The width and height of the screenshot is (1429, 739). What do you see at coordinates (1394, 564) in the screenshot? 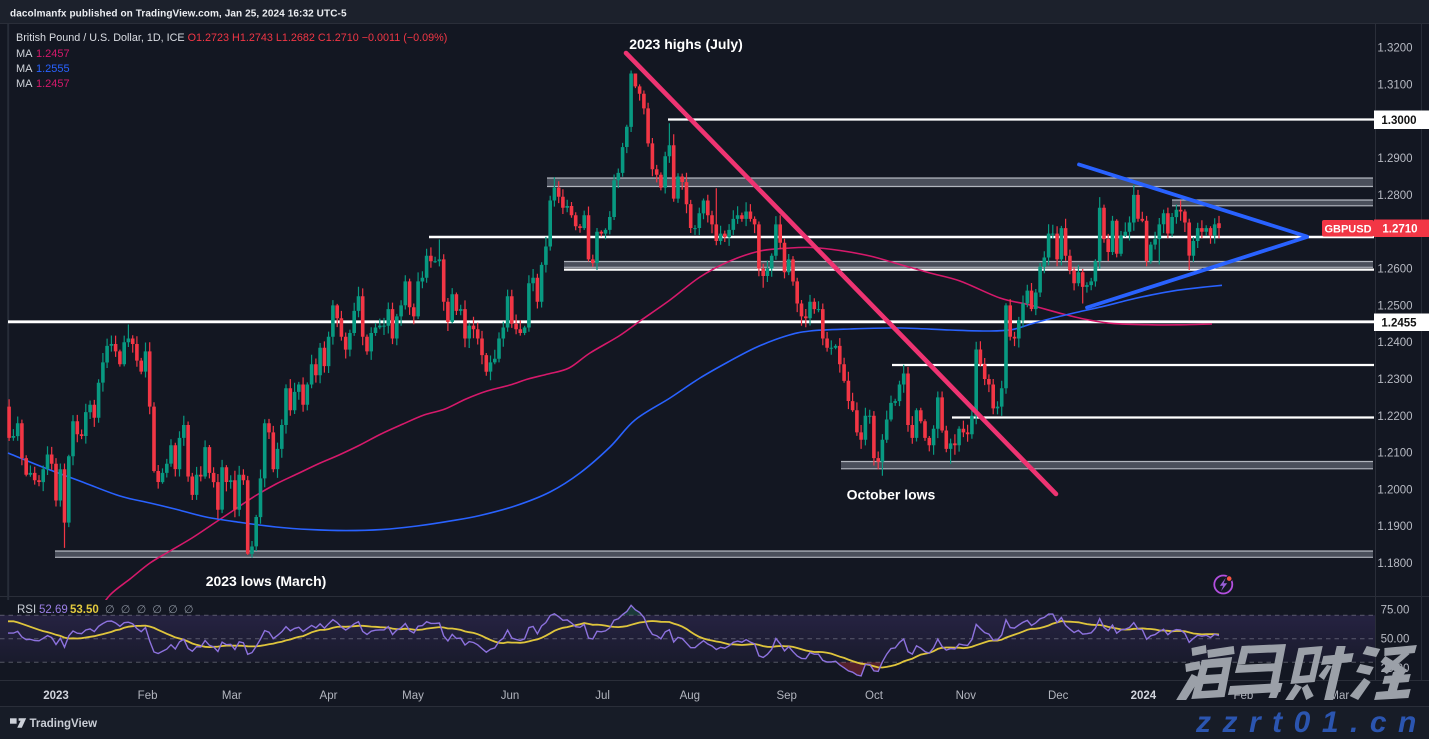
I see `svg-text: 1.1800` at bounding box center [1394, 564].